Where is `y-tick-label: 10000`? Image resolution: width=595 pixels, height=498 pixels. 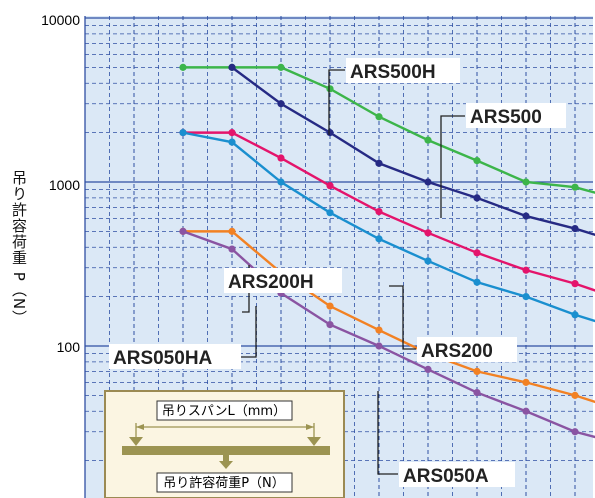
y-tick-label: 10000 is located at coordinates (60, 20).